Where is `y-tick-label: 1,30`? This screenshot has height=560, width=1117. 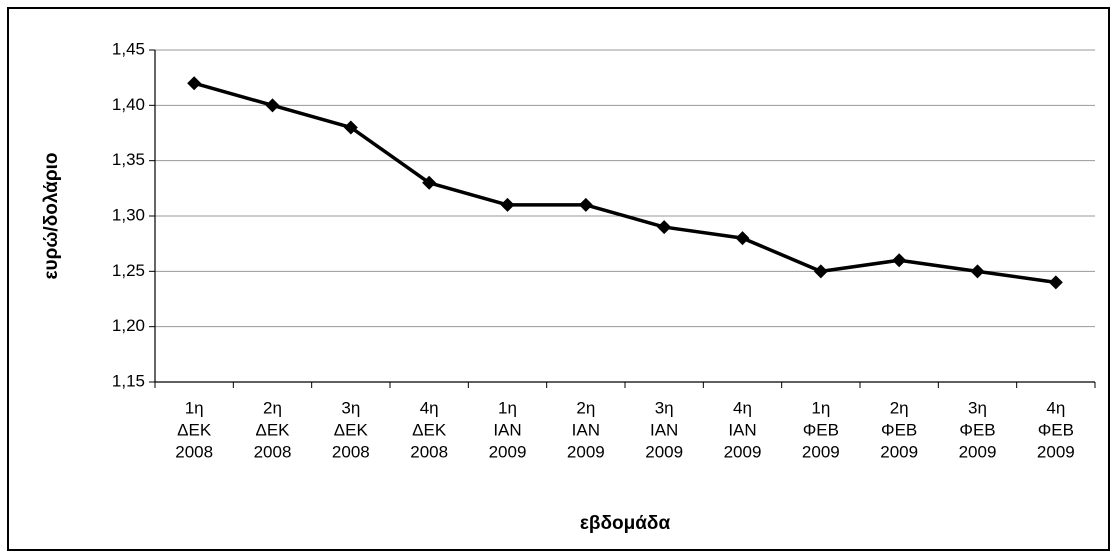 y-tick-label: 1,30 is located at coordinates (128, 214).